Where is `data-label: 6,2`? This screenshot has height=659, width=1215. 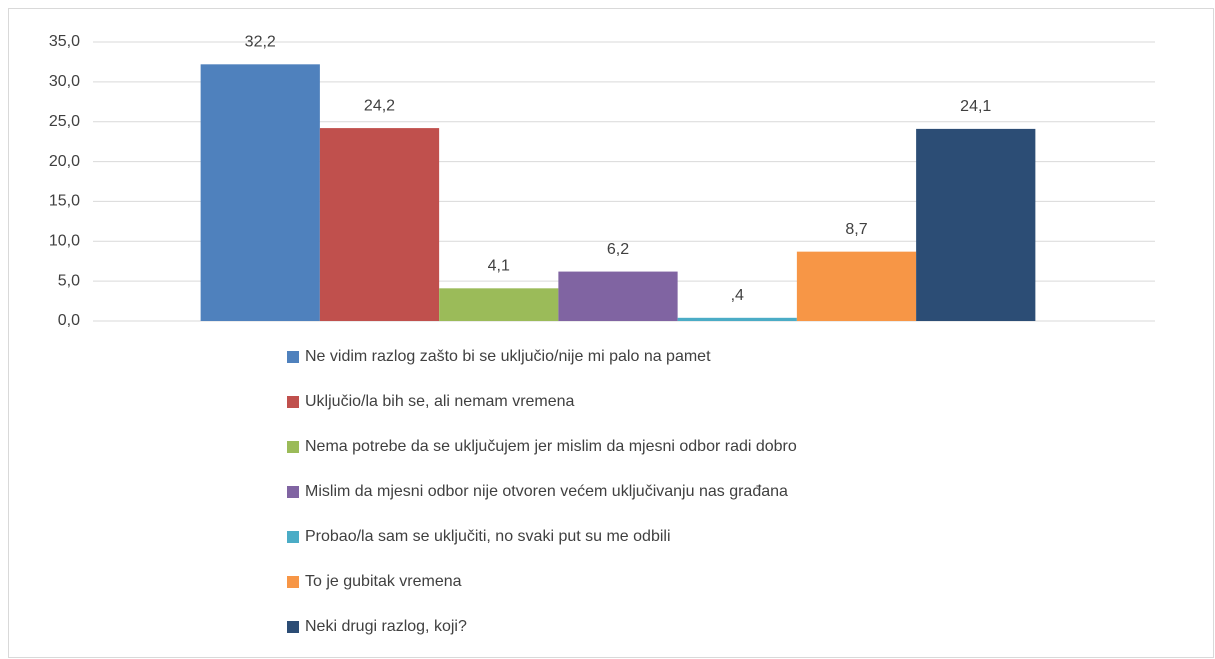
data-label: 6,2 is located at coordinates (618, 249).